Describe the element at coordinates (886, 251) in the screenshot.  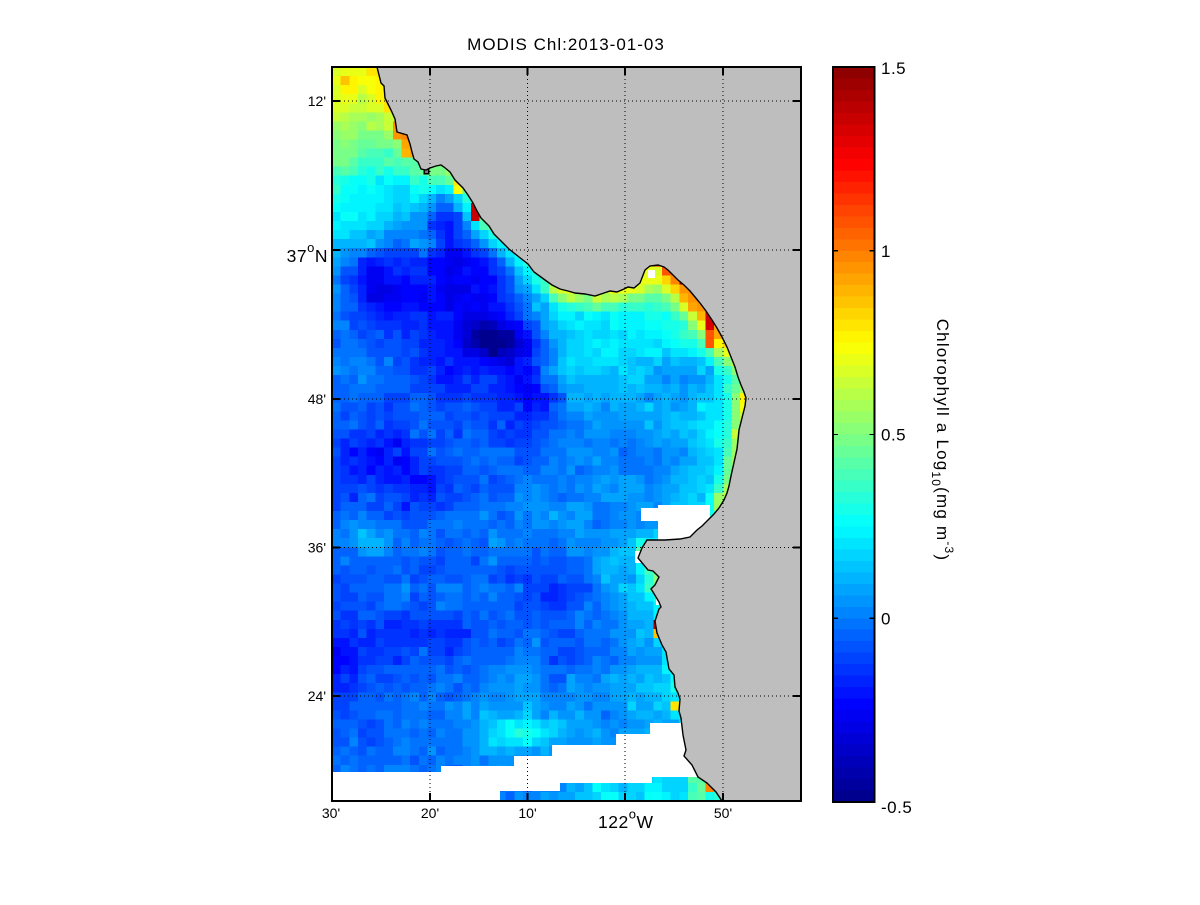
I see `svg-text: 1` at that location.